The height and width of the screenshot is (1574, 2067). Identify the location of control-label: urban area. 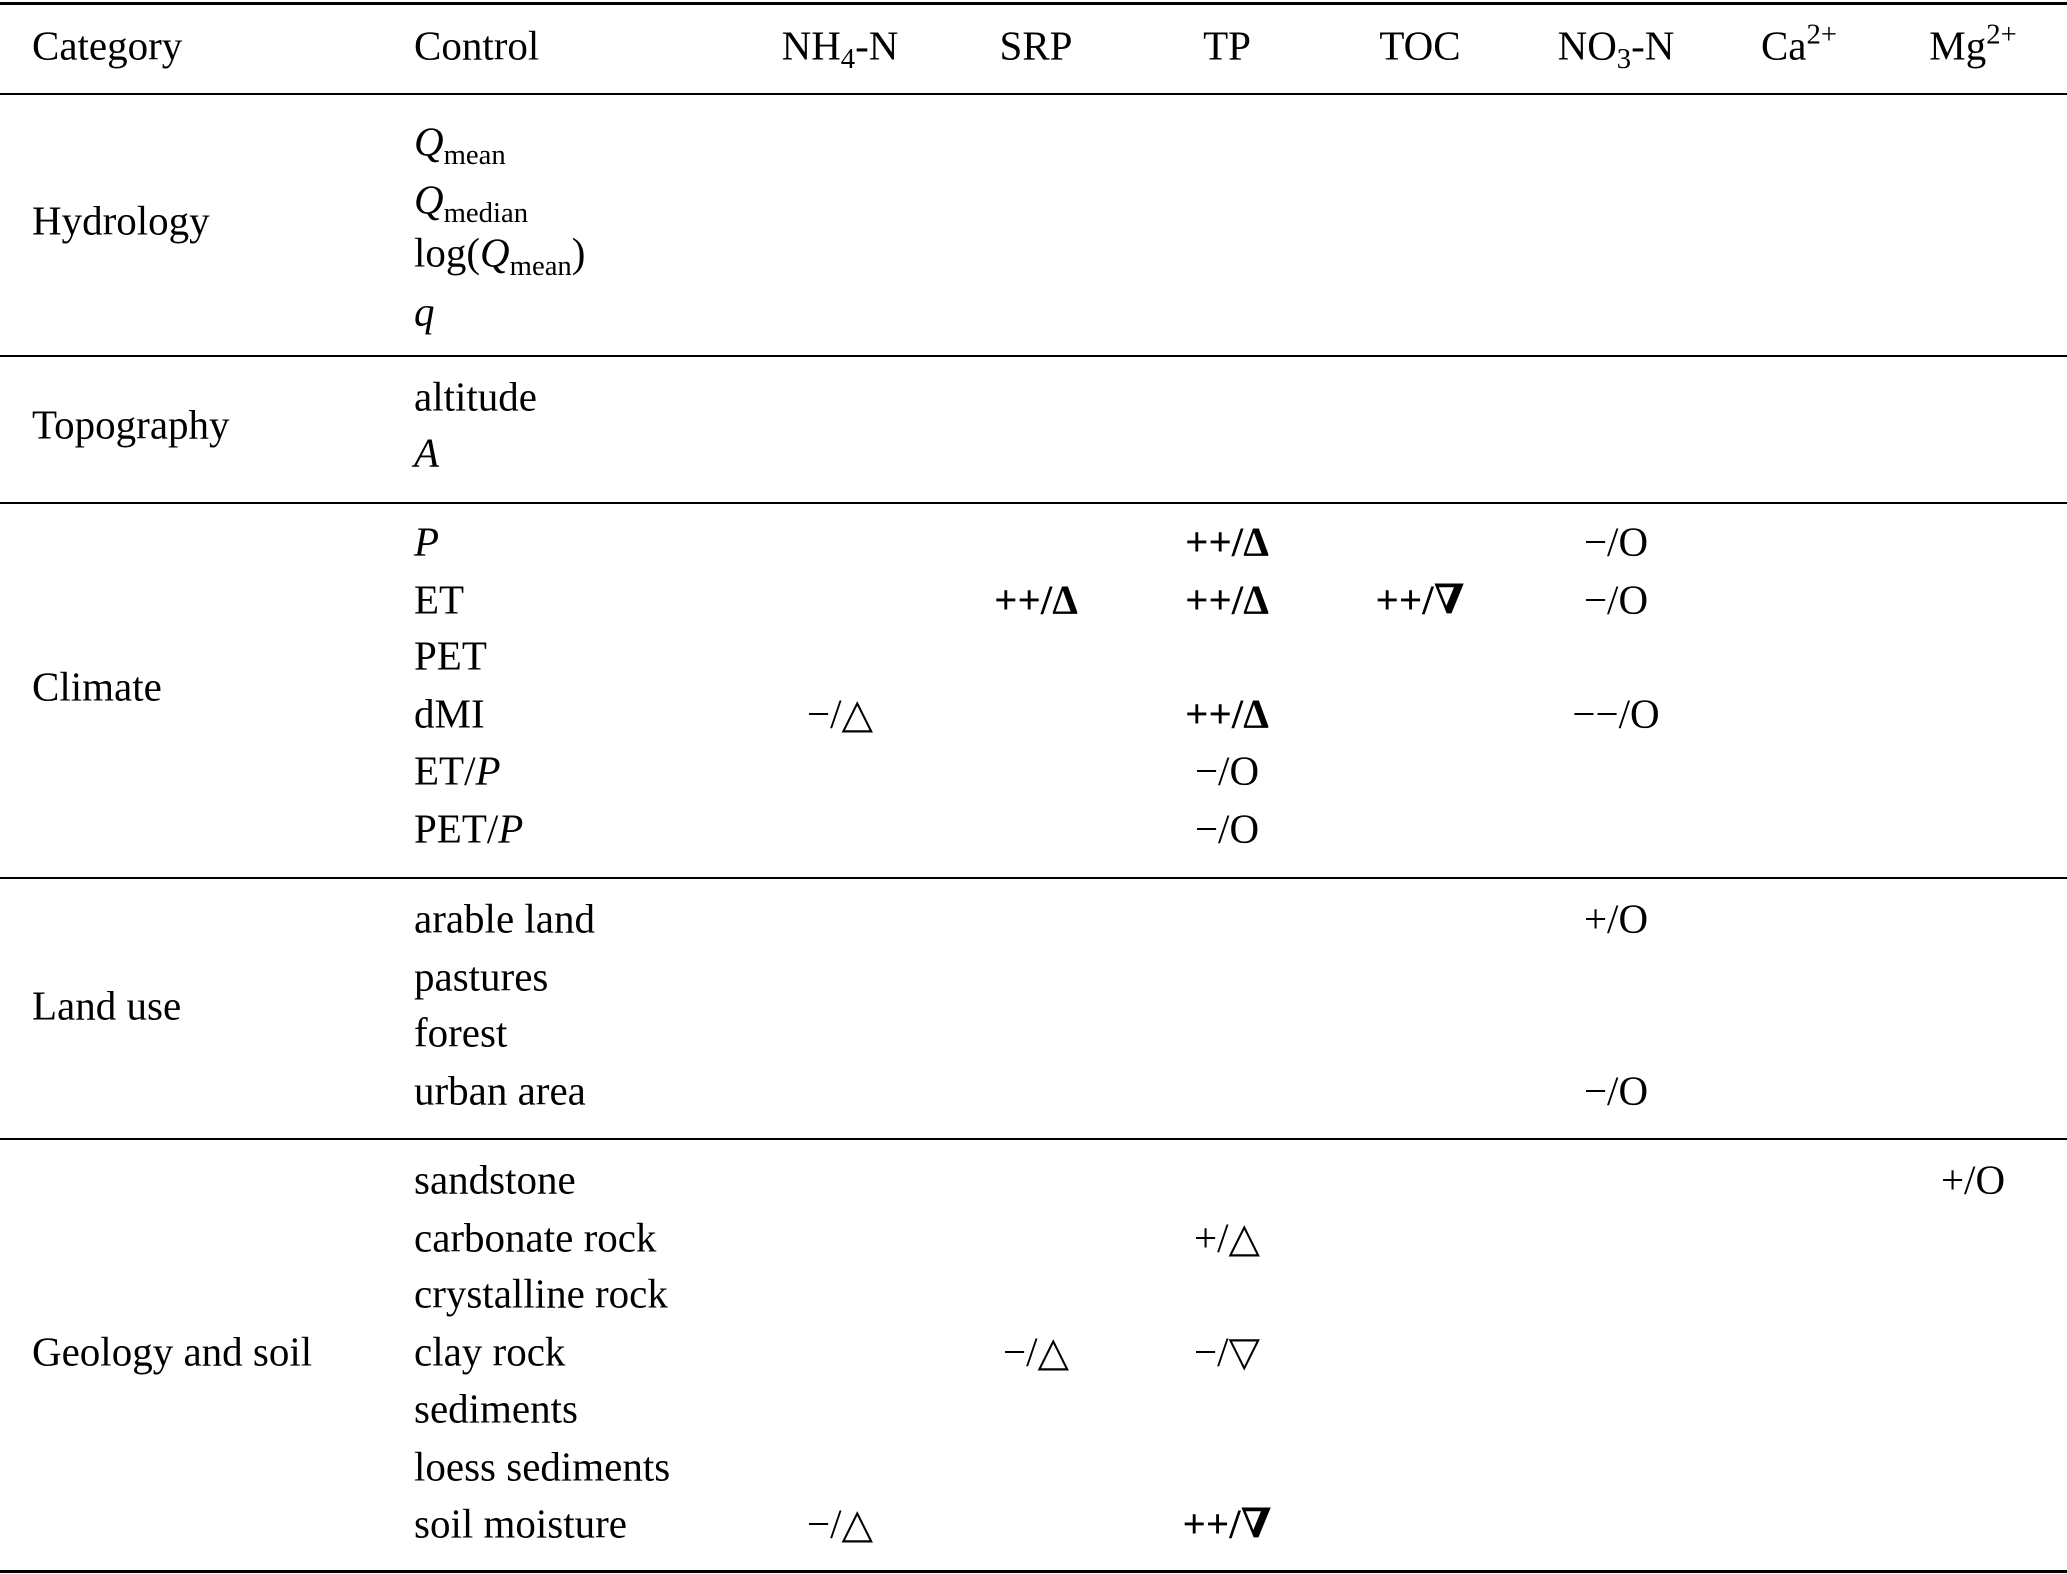
(500, 1090).